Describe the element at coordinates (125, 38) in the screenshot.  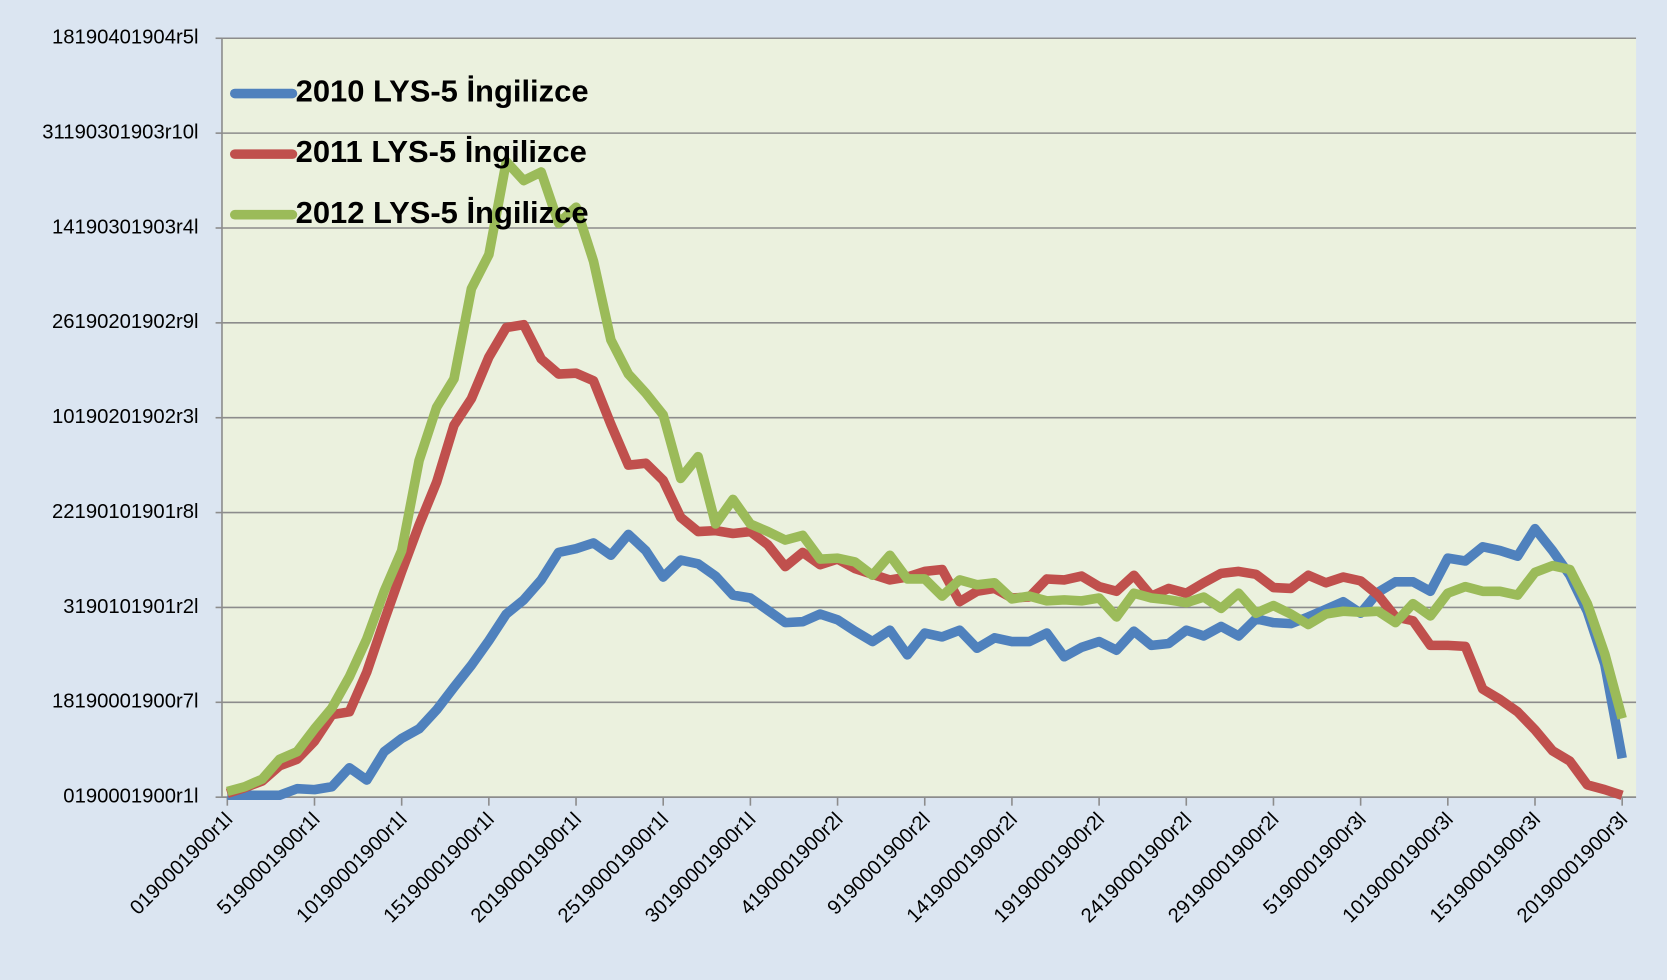
I see `y-tick-label: 18190401904r5l` at that location.